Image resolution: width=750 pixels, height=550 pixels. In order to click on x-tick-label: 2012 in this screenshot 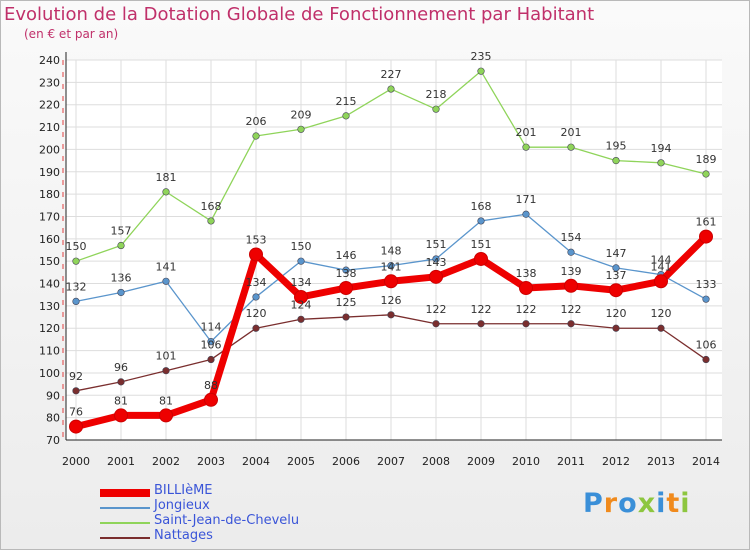, I will do `click(616, 461)`.